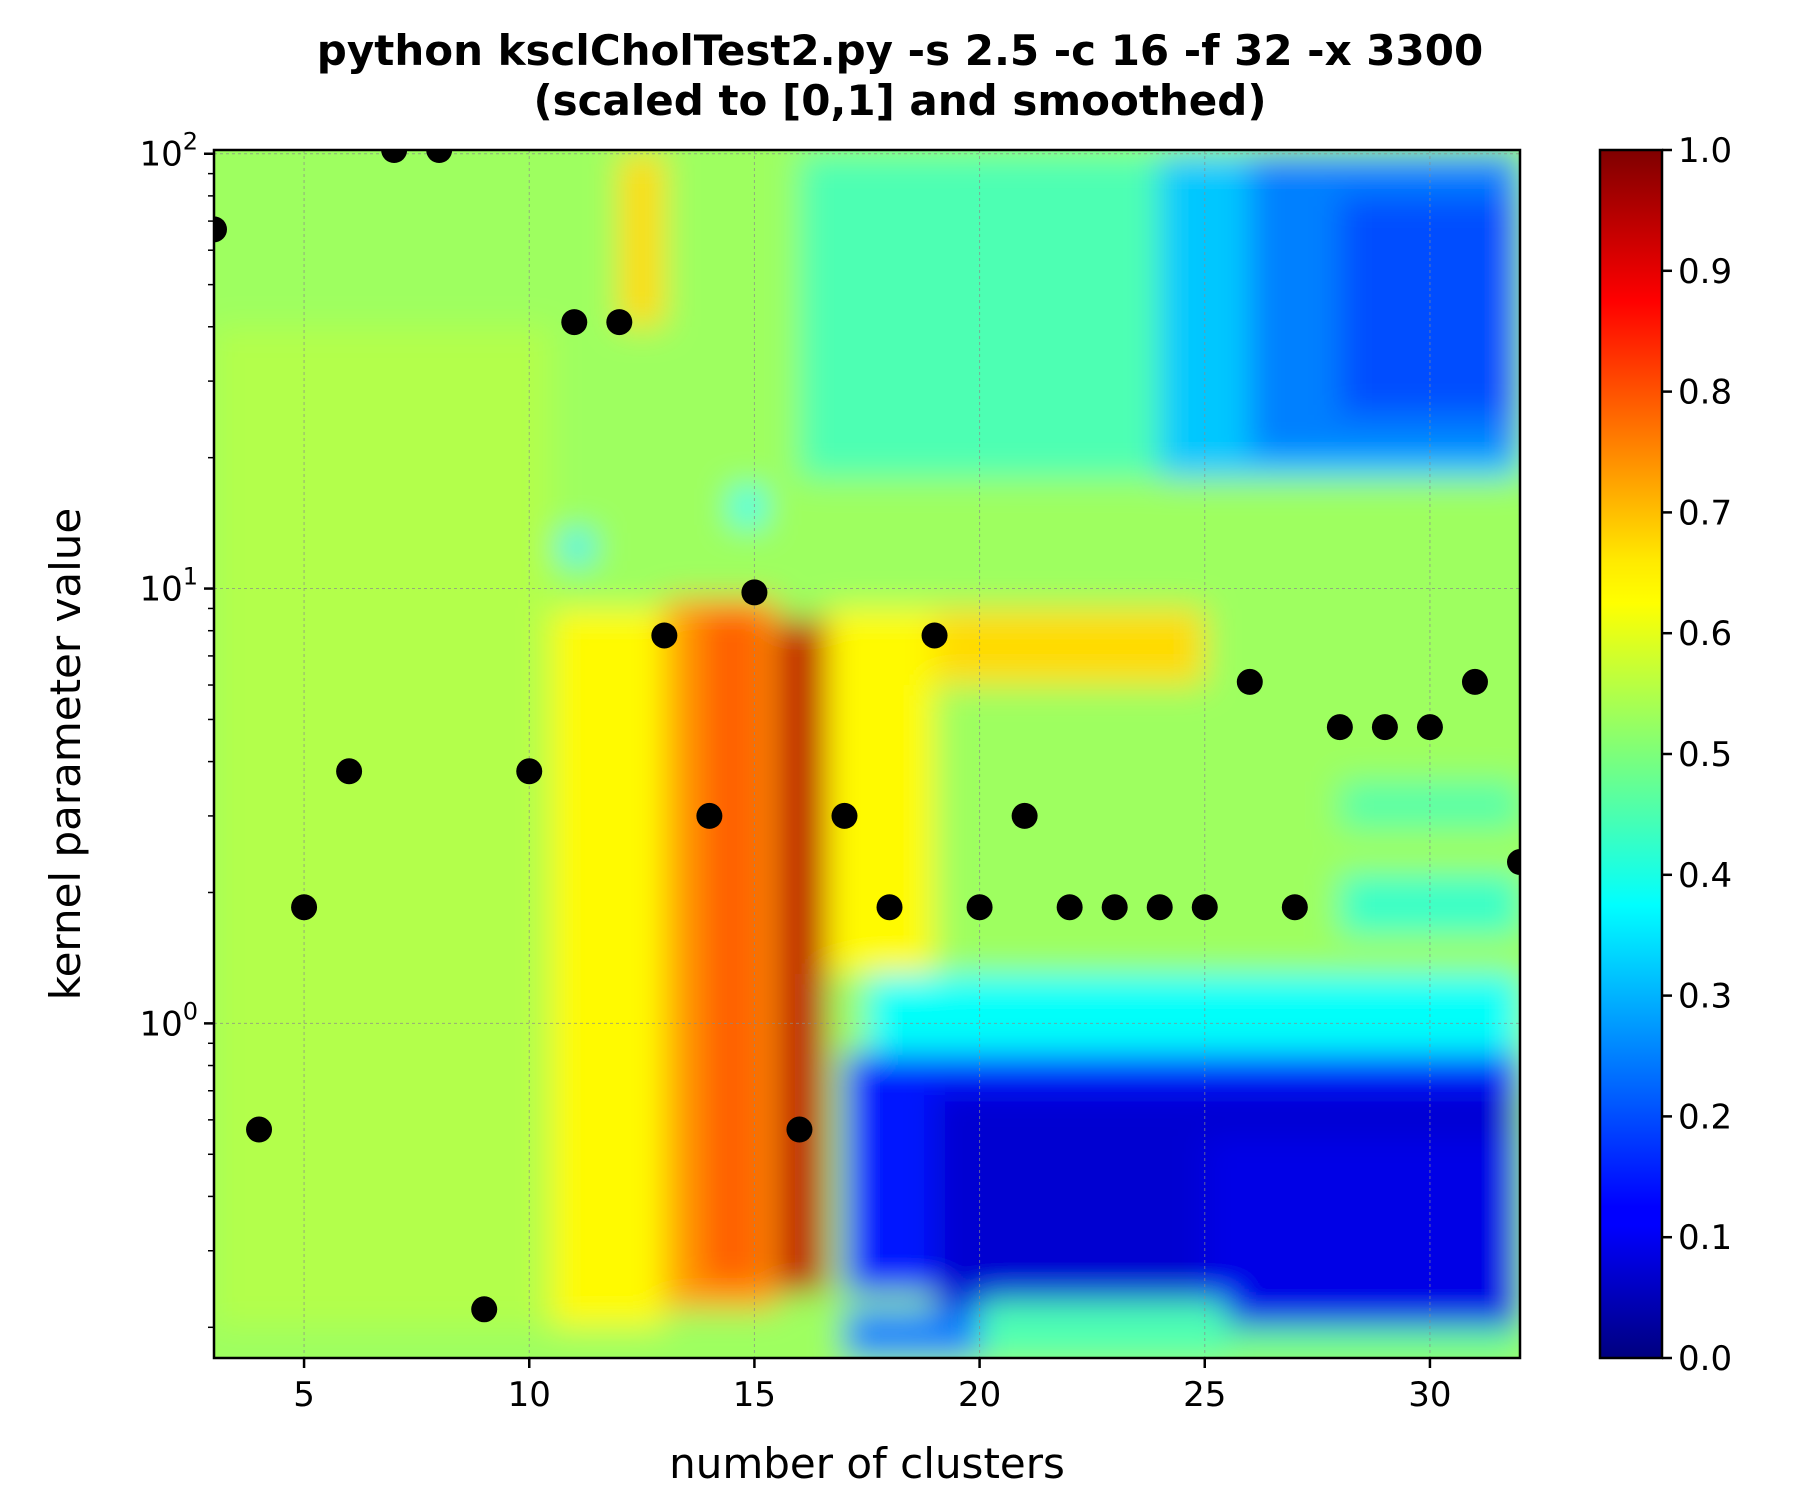  What do you see at coordinates (872, 1386) in the screenshot?
I see `x-axis: 5 10 15 20 25 30` at bounding box center [872, 1386].